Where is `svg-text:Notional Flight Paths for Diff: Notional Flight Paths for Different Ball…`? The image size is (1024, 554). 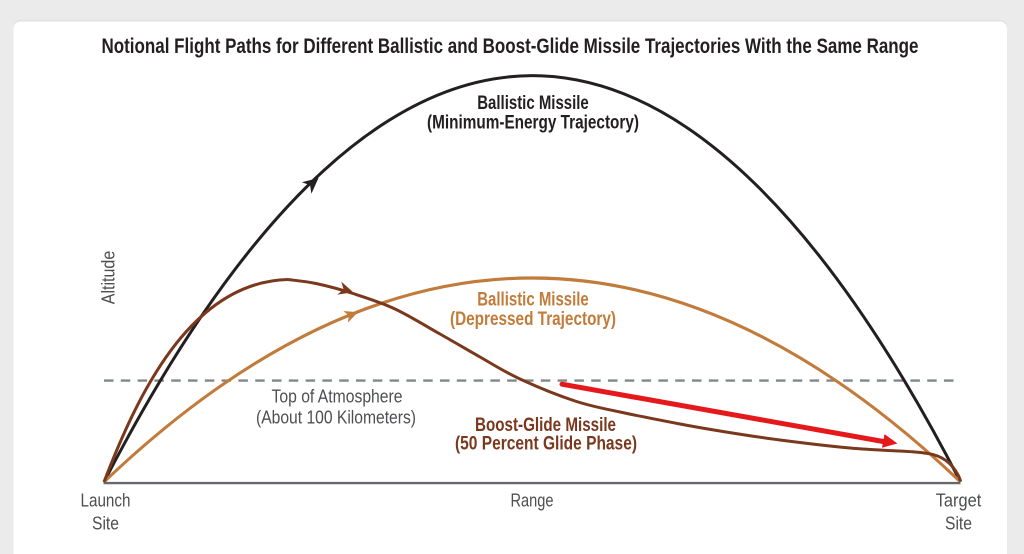
svg-text:Notional Flight Paths for Diff: Notional Flight Paths for Different Ball… is located at coordinates (510, 46).